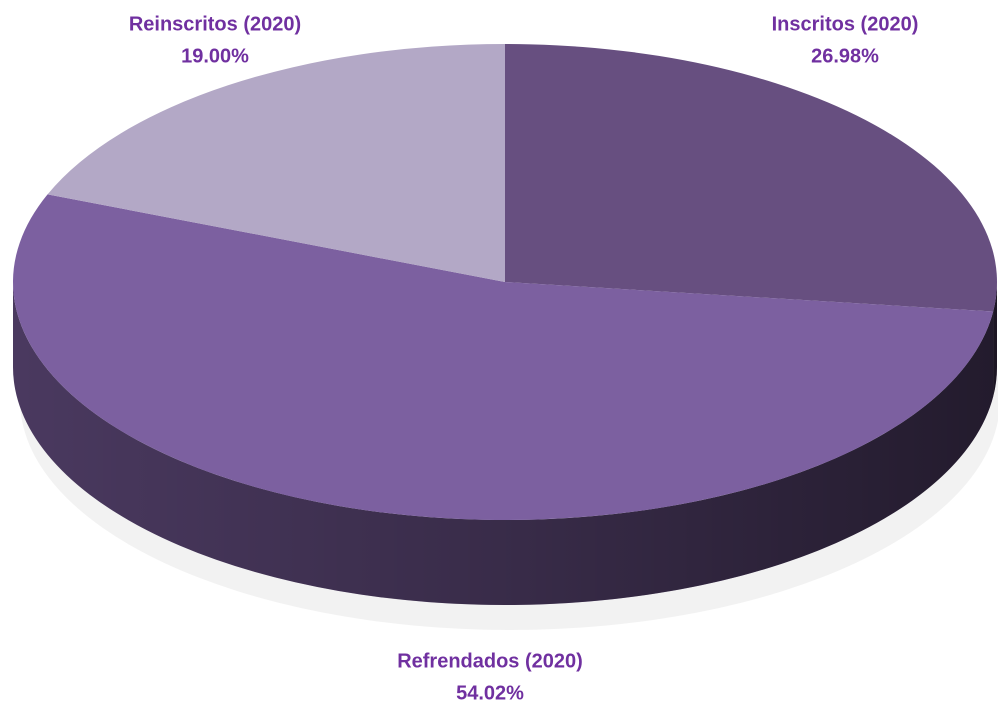  What do you see at coordinates (490, 661) in the screenshot?
I see `data-label-name: Refrendados (2020)` at bounding box center [490, 661].